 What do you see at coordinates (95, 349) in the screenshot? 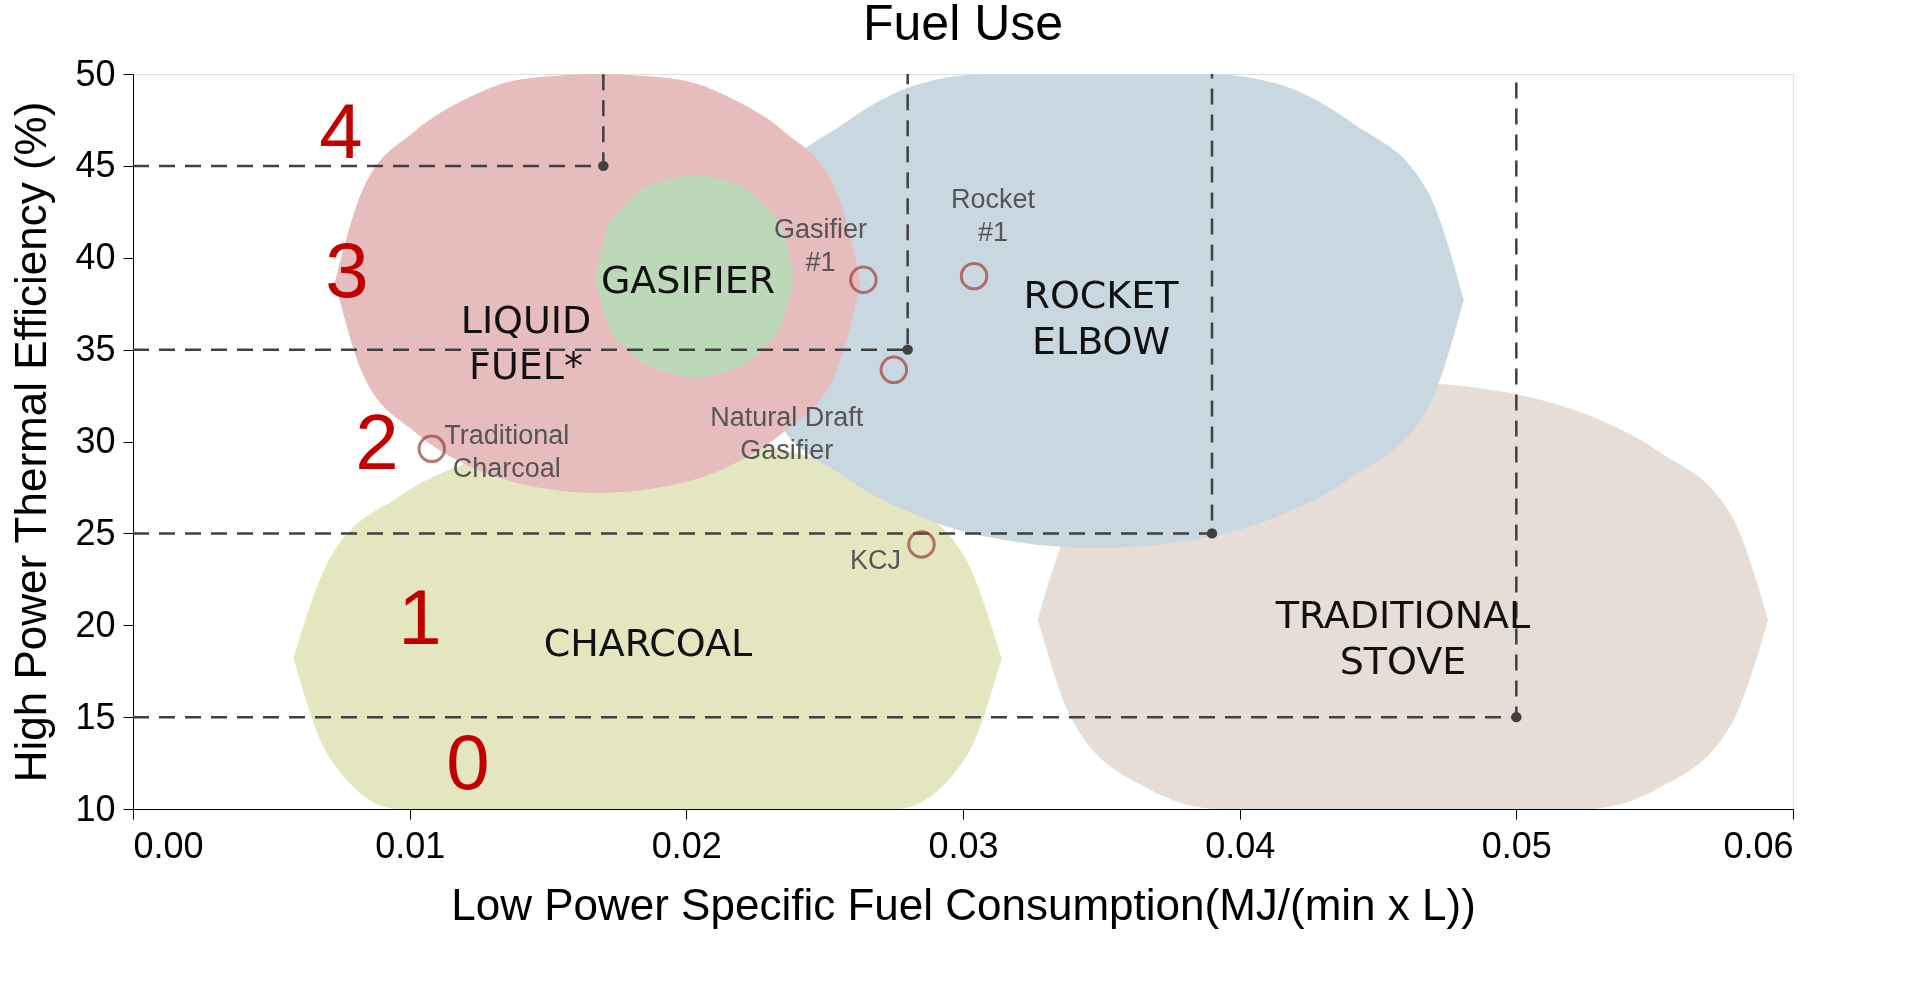
I see `y-tick-label: 35` at bounding box center [95, 349].